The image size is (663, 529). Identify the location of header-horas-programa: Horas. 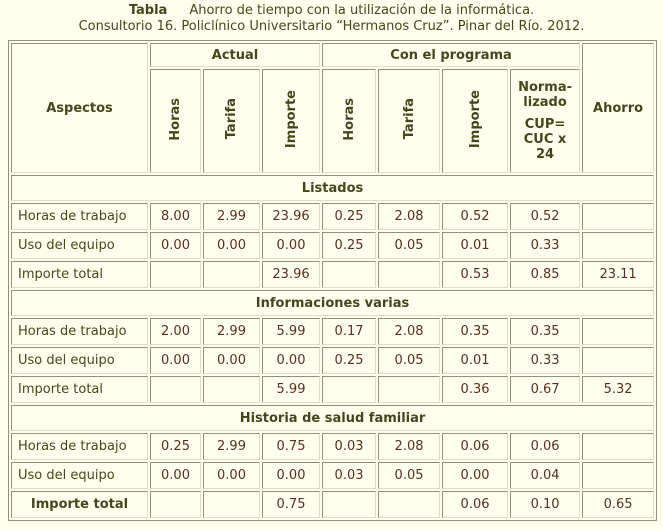
(349, 121).